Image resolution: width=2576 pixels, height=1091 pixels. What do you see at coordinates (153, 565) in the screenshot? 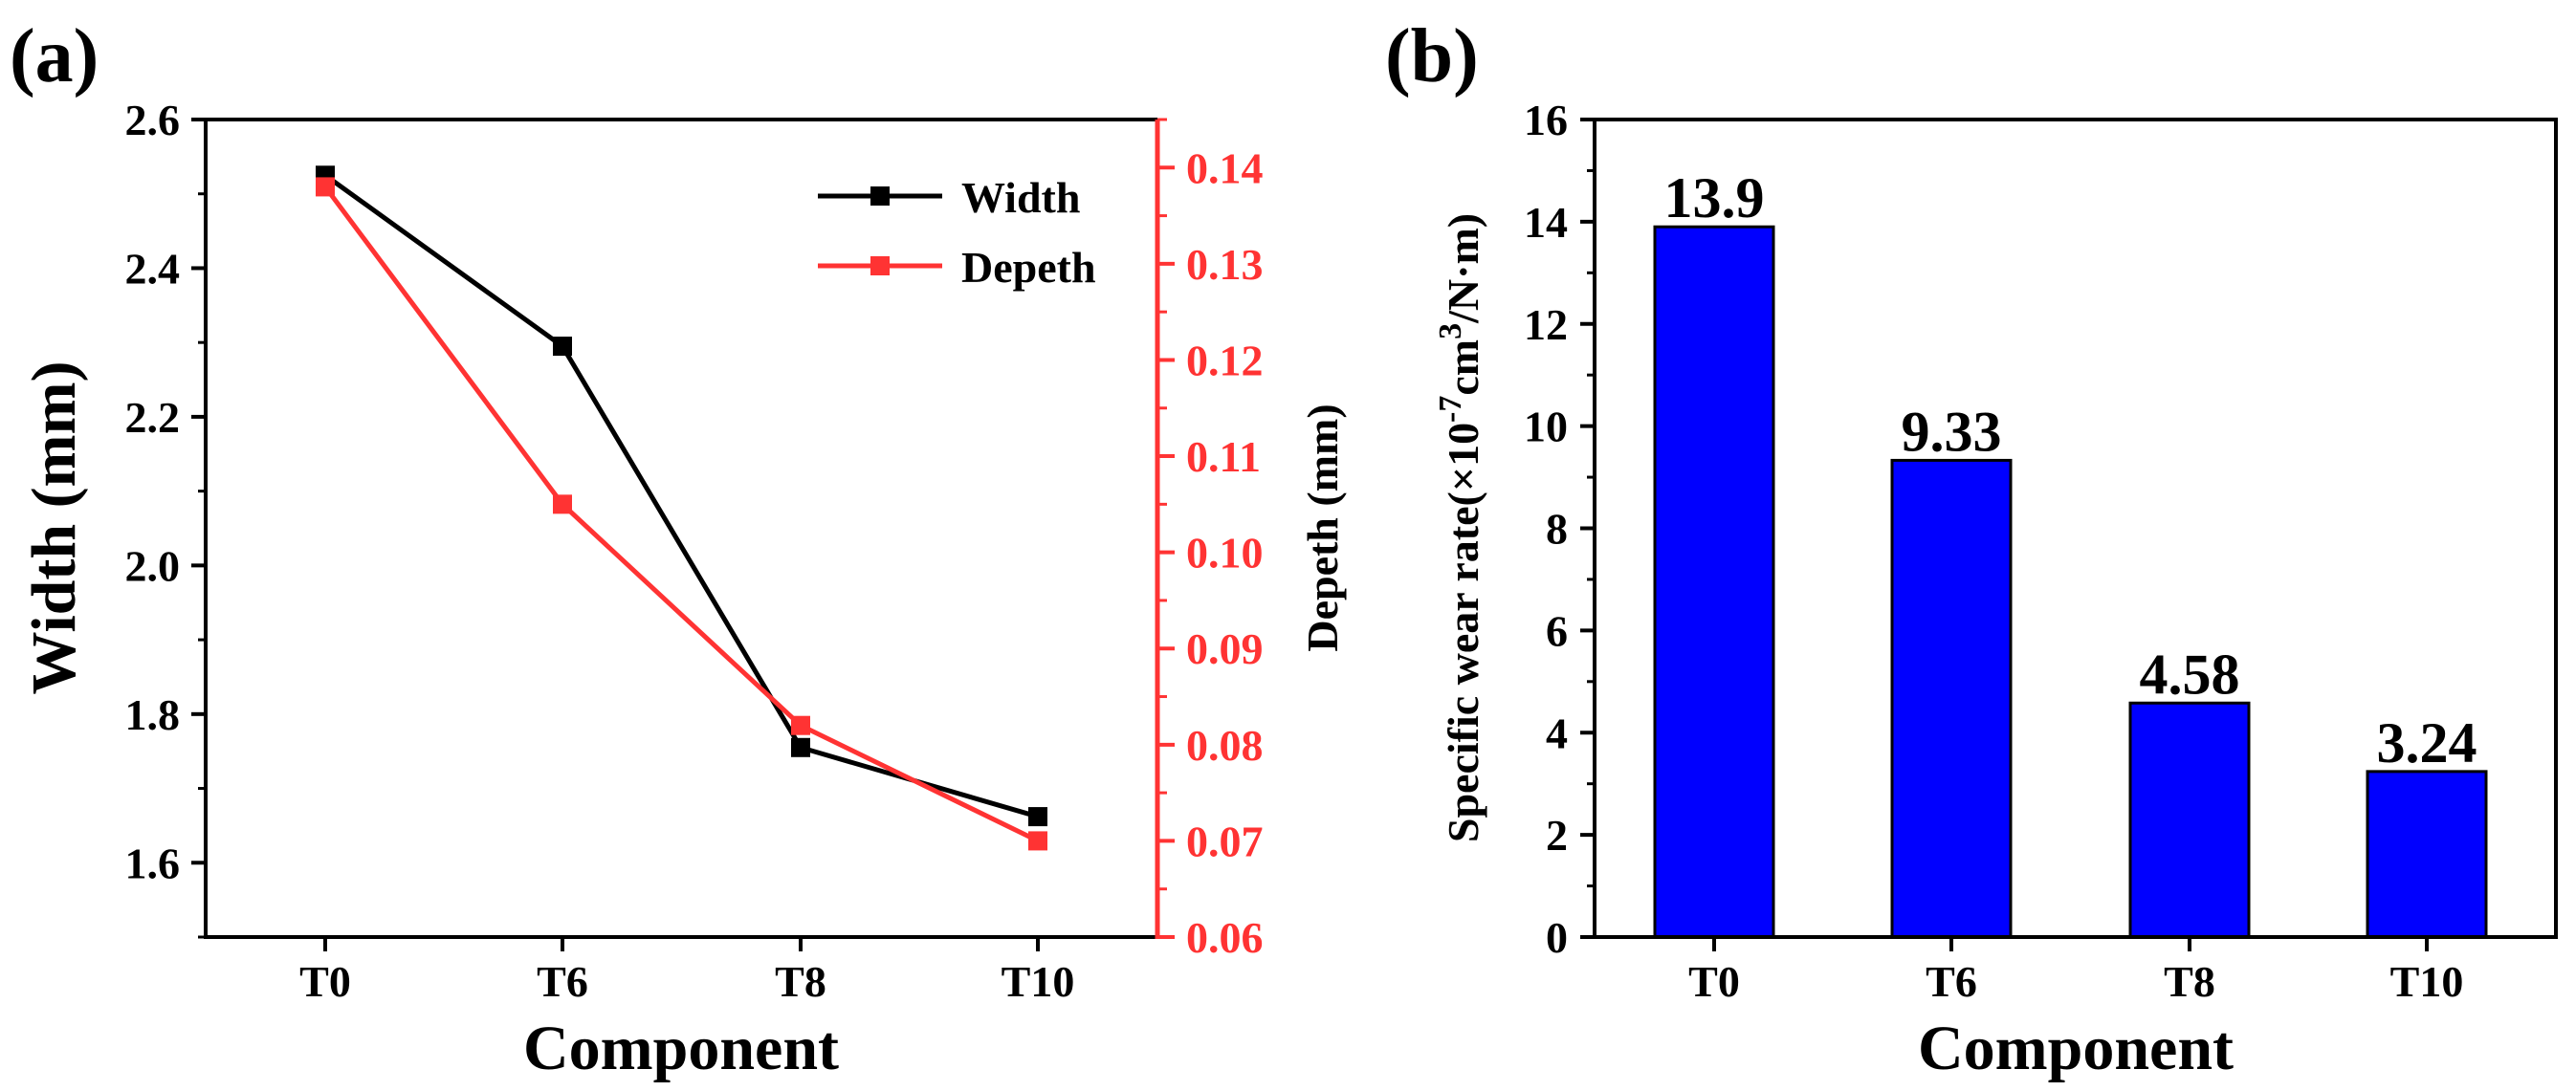
I see `a-left-tick-label: 2.0` at bounding box center [153, 565].